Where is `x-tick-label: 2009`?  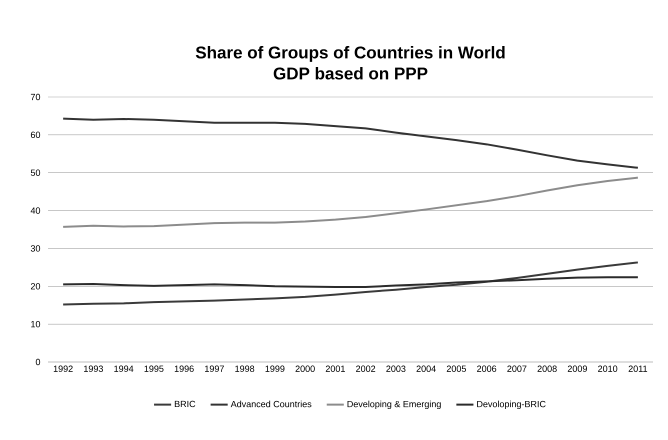 x-tick-label: 2009 is located at coordinates (577, 369).